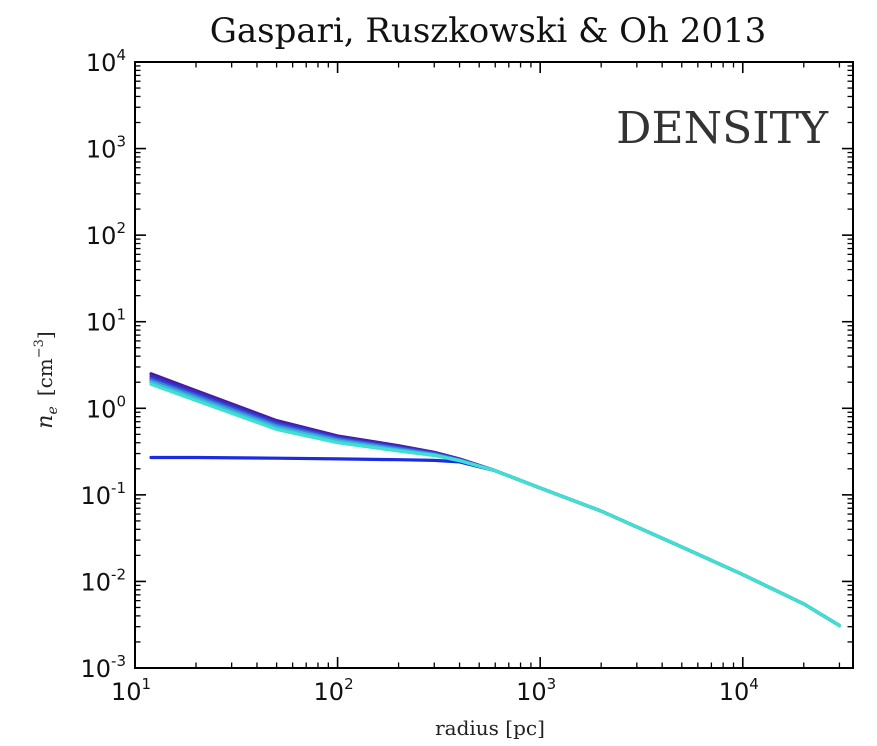 This screenshot has width=877, height=746. Describe the element at coordinates (106, 321) in the screenshot. I see `y-tick-label: 10¹` at that location.